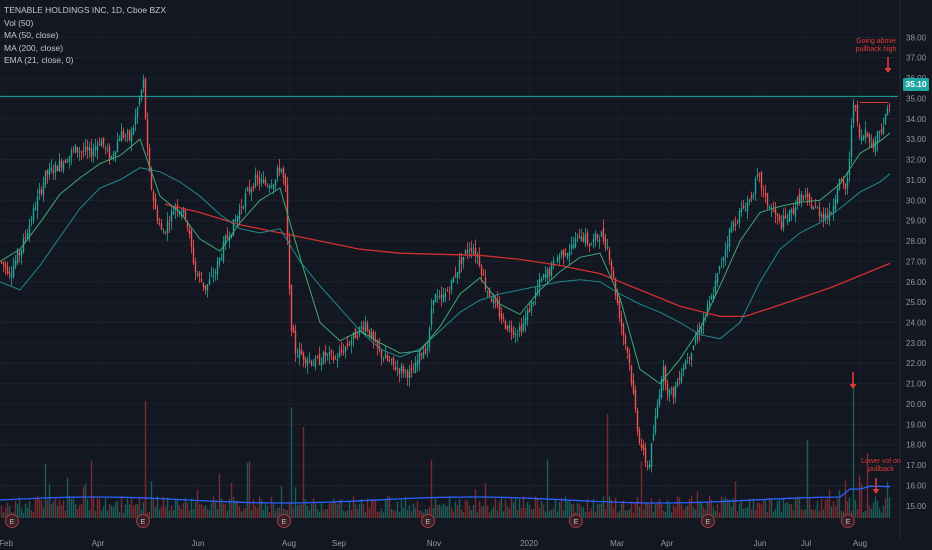 Image resolution: width=932 pixels, height=550 pixels. I want to click on legend-volume: Vol (50), so click(19, 22).